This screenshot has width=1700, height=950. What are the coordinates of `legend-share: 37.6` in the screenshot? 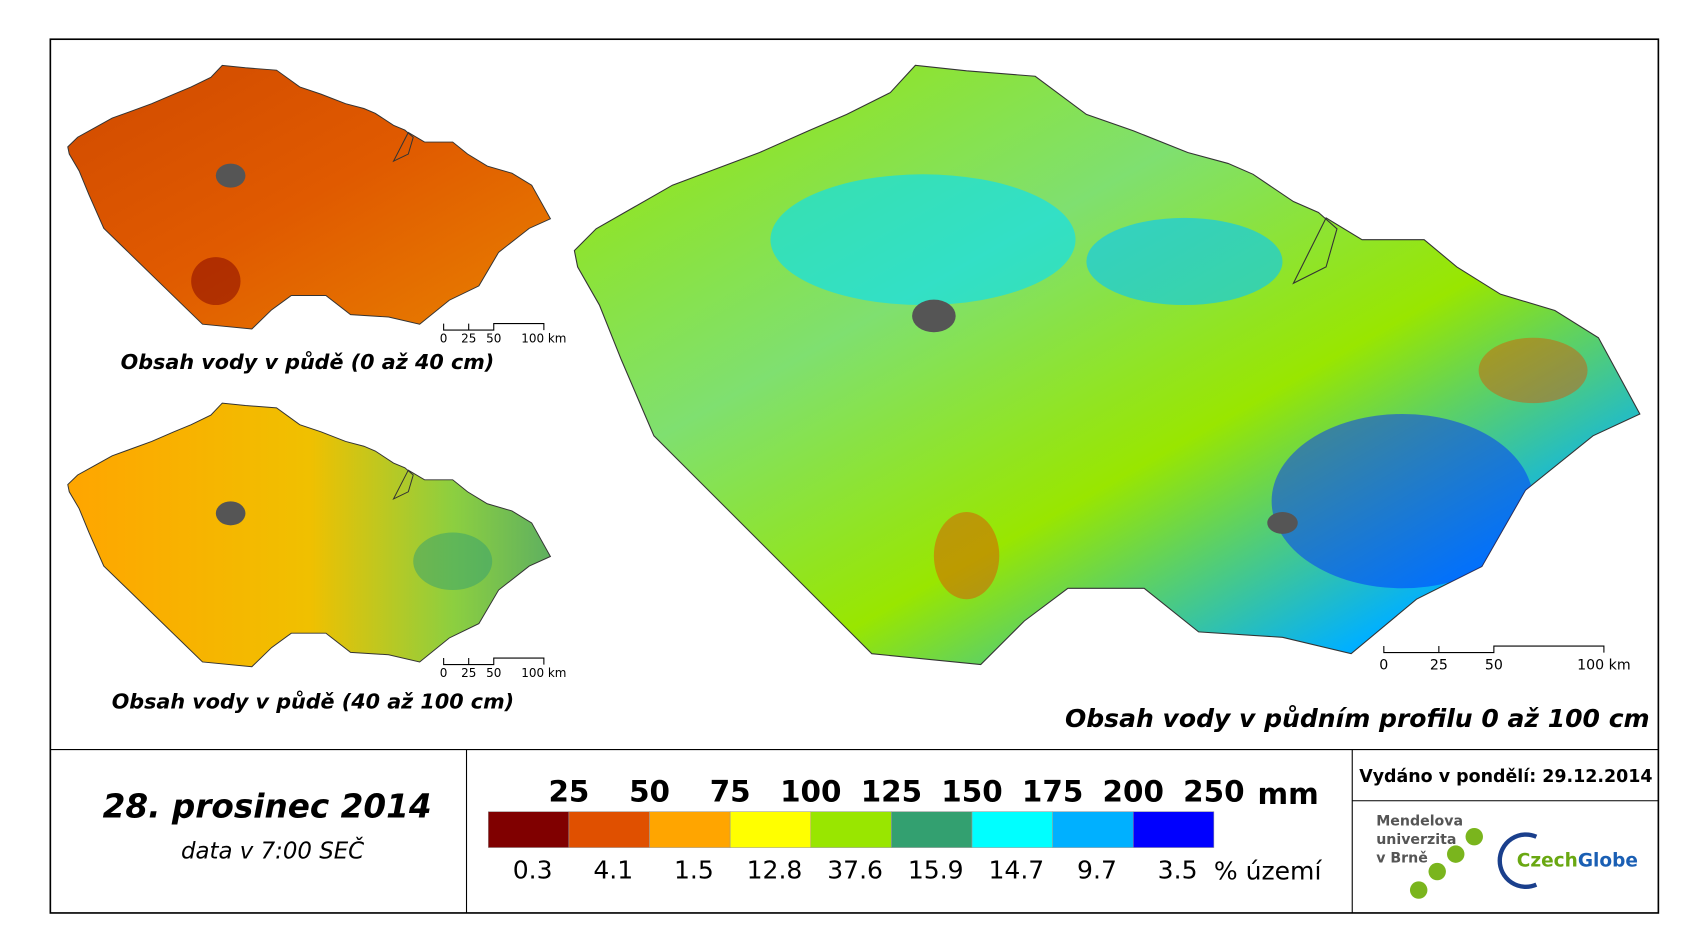 It's located at (855, 870).